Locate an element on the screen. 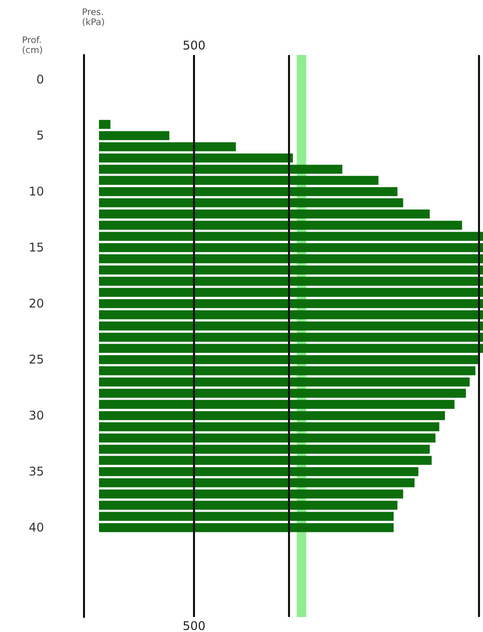 The height and width of the screenshot is (632, 483). y-tick-label: 10 is located at coordinates (36, 191).